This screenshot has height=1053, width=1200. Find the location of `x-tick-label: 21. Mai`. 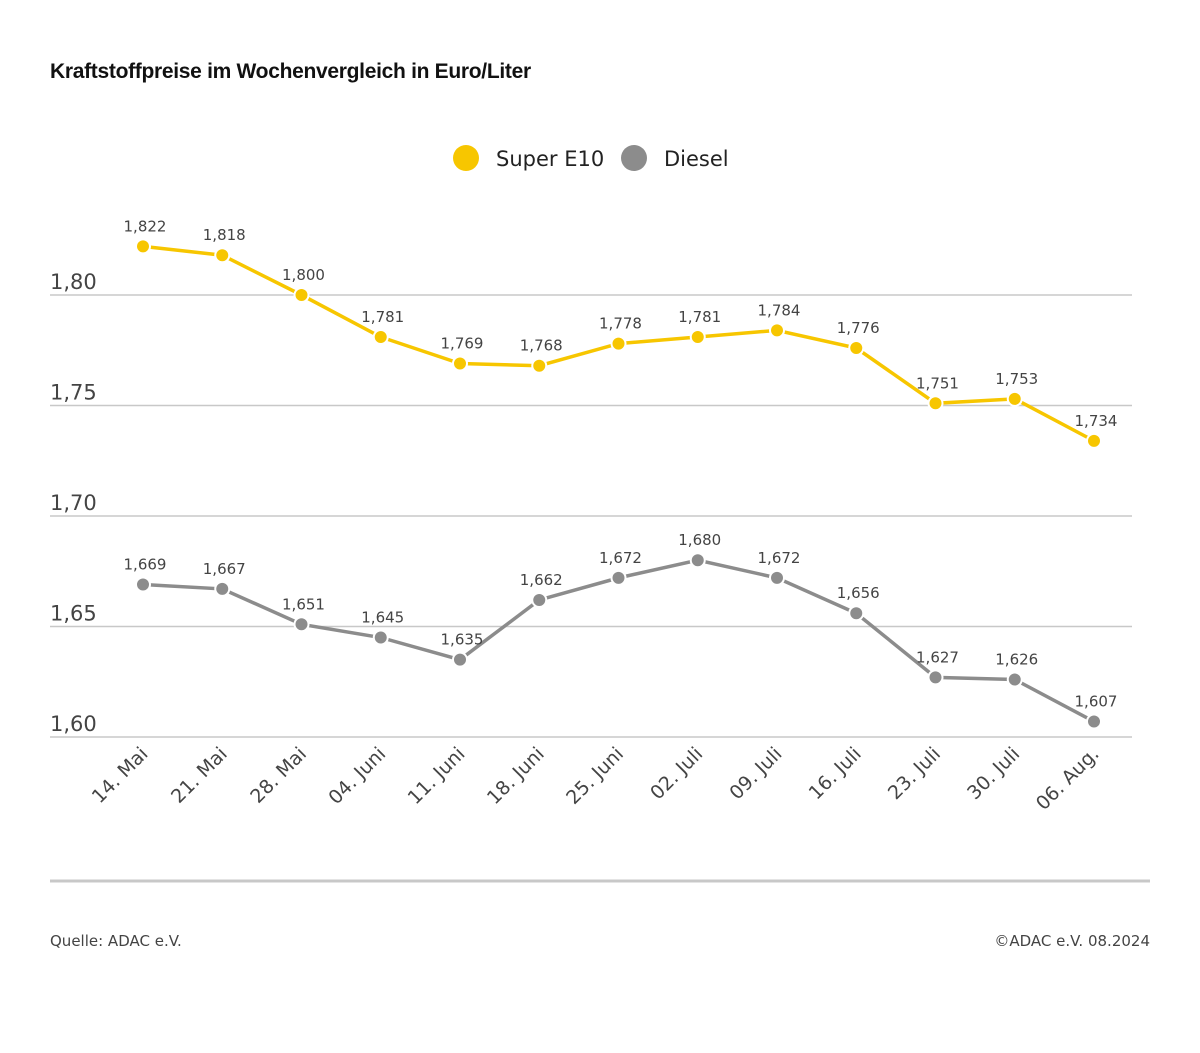

x-tick-label: 21. Mai is located at coordinates (199, 775).